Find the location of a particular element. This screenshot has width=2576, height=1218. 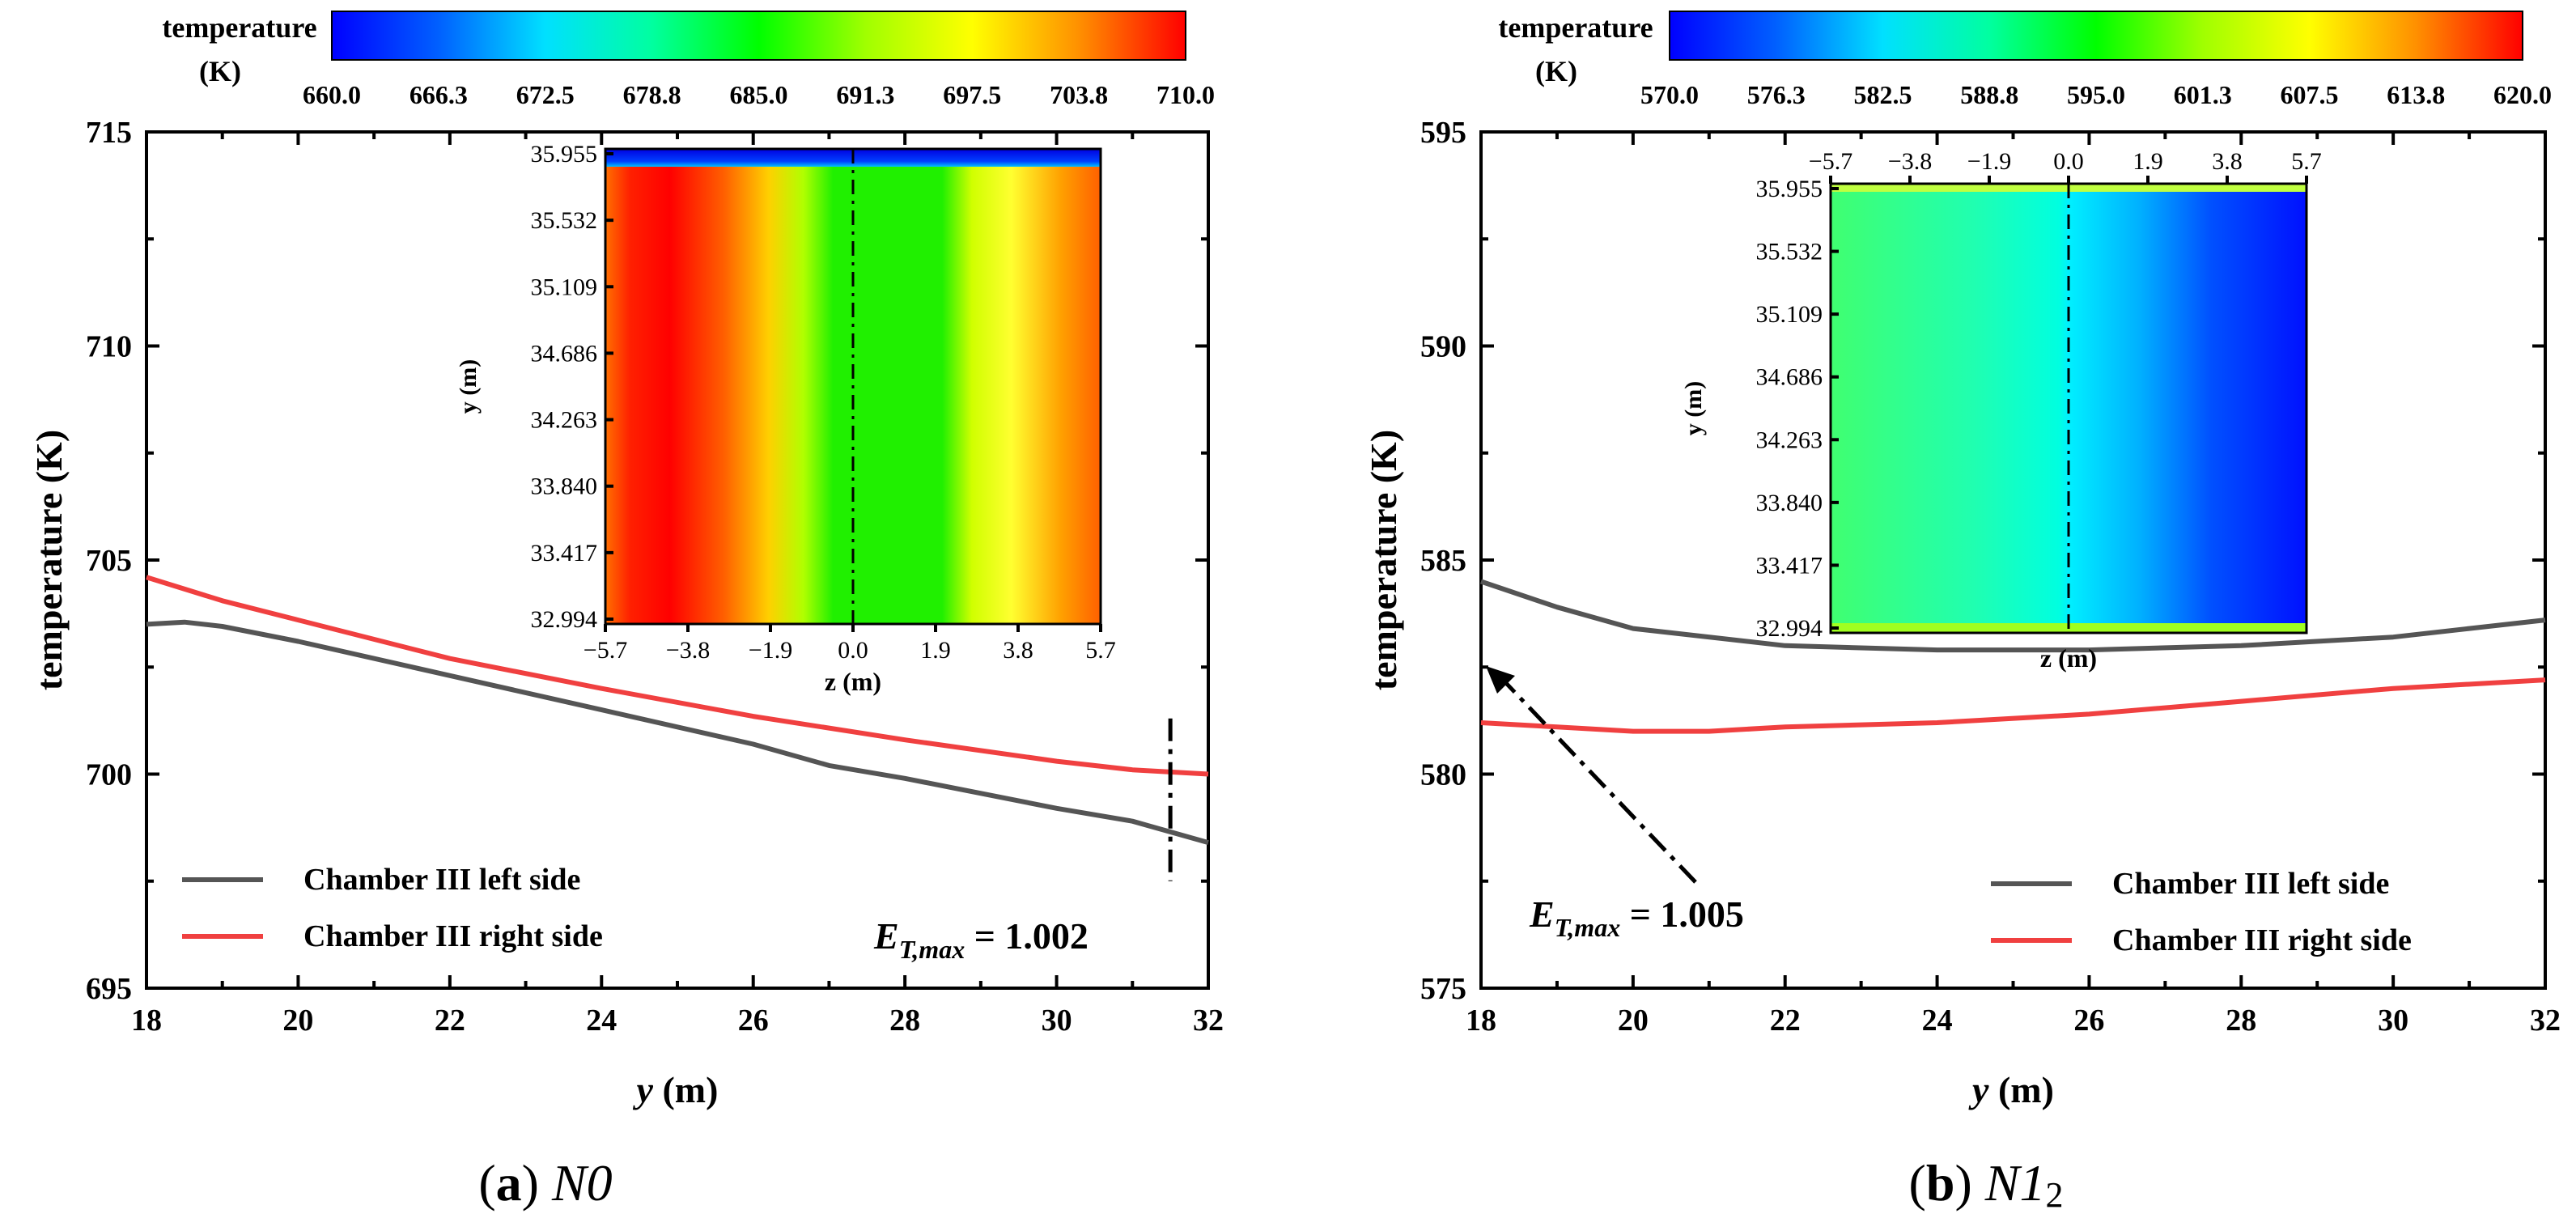

inset-x-tick-label: −3.8 is located at coordinates (1910, 161).